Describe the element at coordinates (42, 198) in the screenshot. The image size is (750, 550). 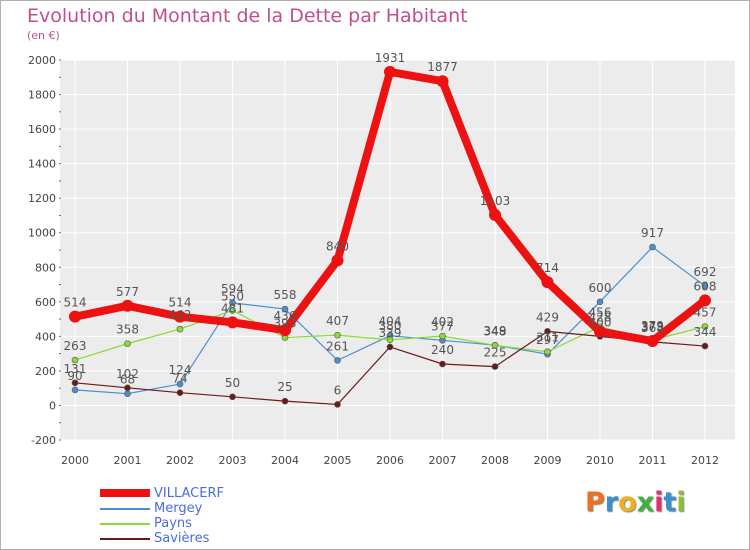
I see `y-tick-label: 1200` at that location.